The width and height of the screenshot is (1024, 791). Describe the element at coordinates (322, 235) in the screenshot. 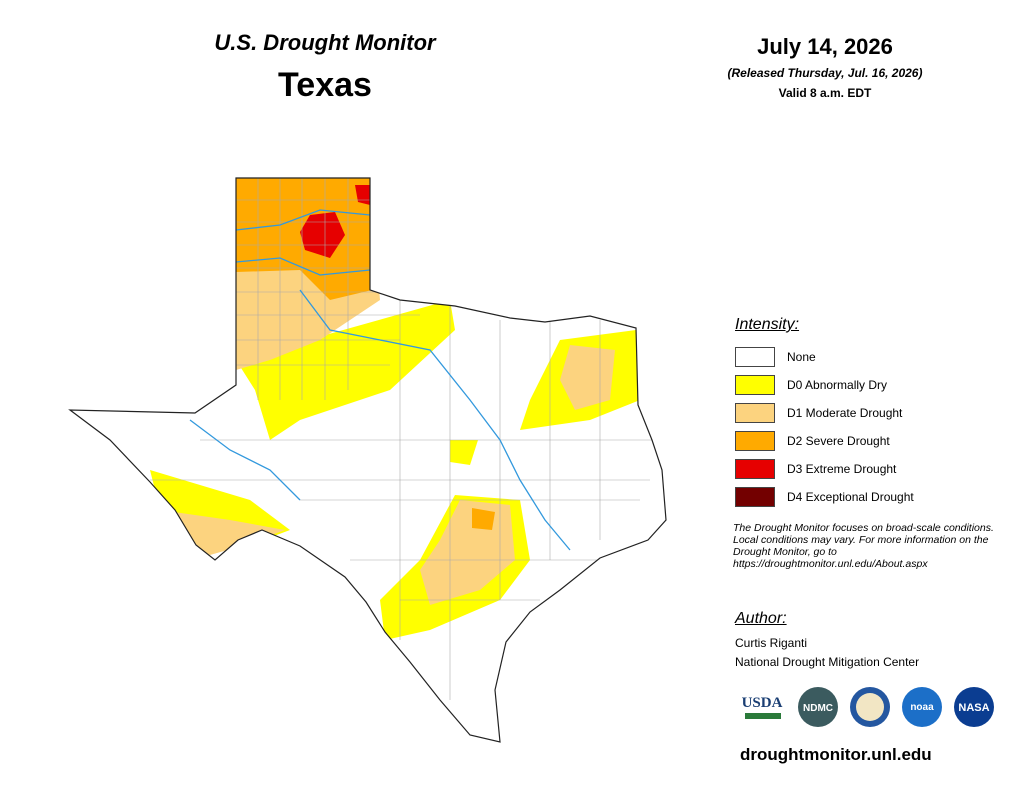

I see `d3-area` at that location.